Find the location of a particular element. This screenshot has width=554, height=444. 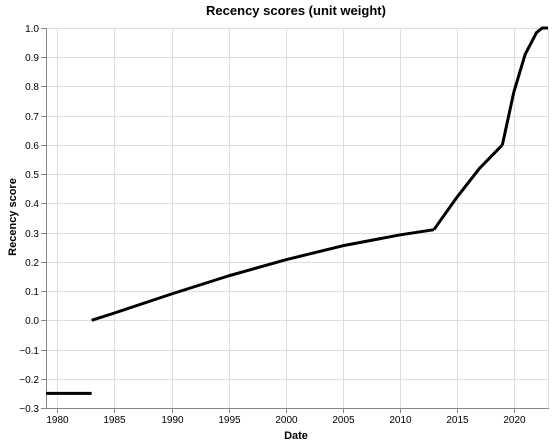

y-tick-label: 0.2 is located at coordinates (32, 263).